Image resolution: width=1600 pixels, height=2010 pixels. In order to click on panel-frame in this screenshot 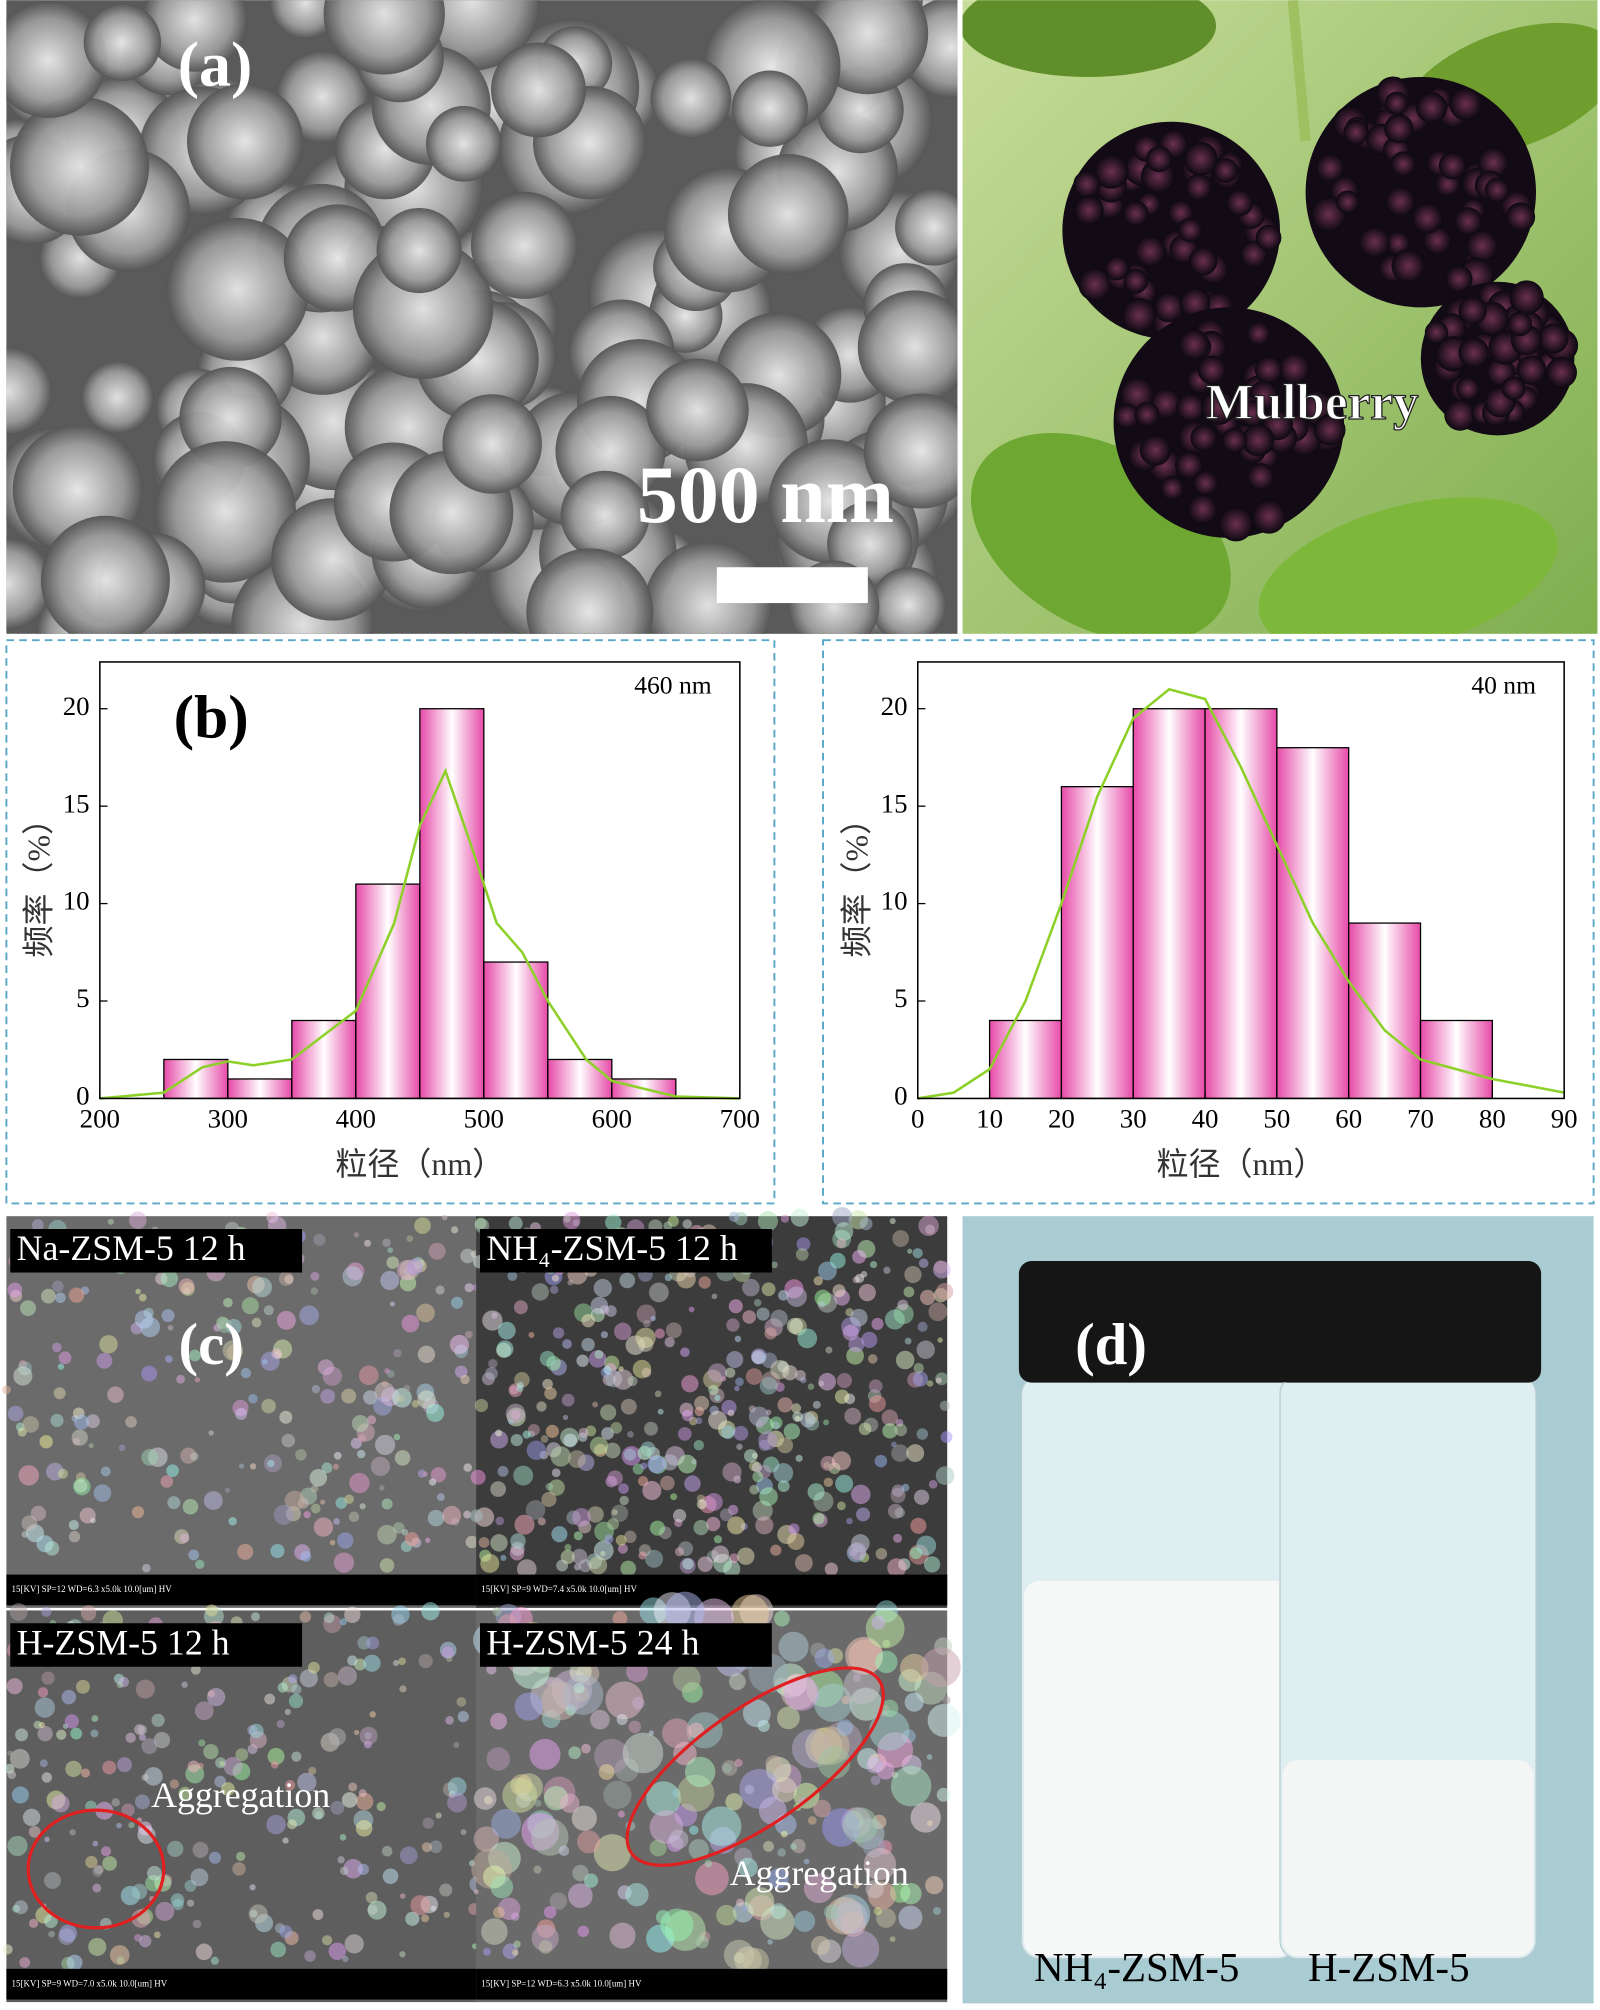, I will do `click(390, 922)`.